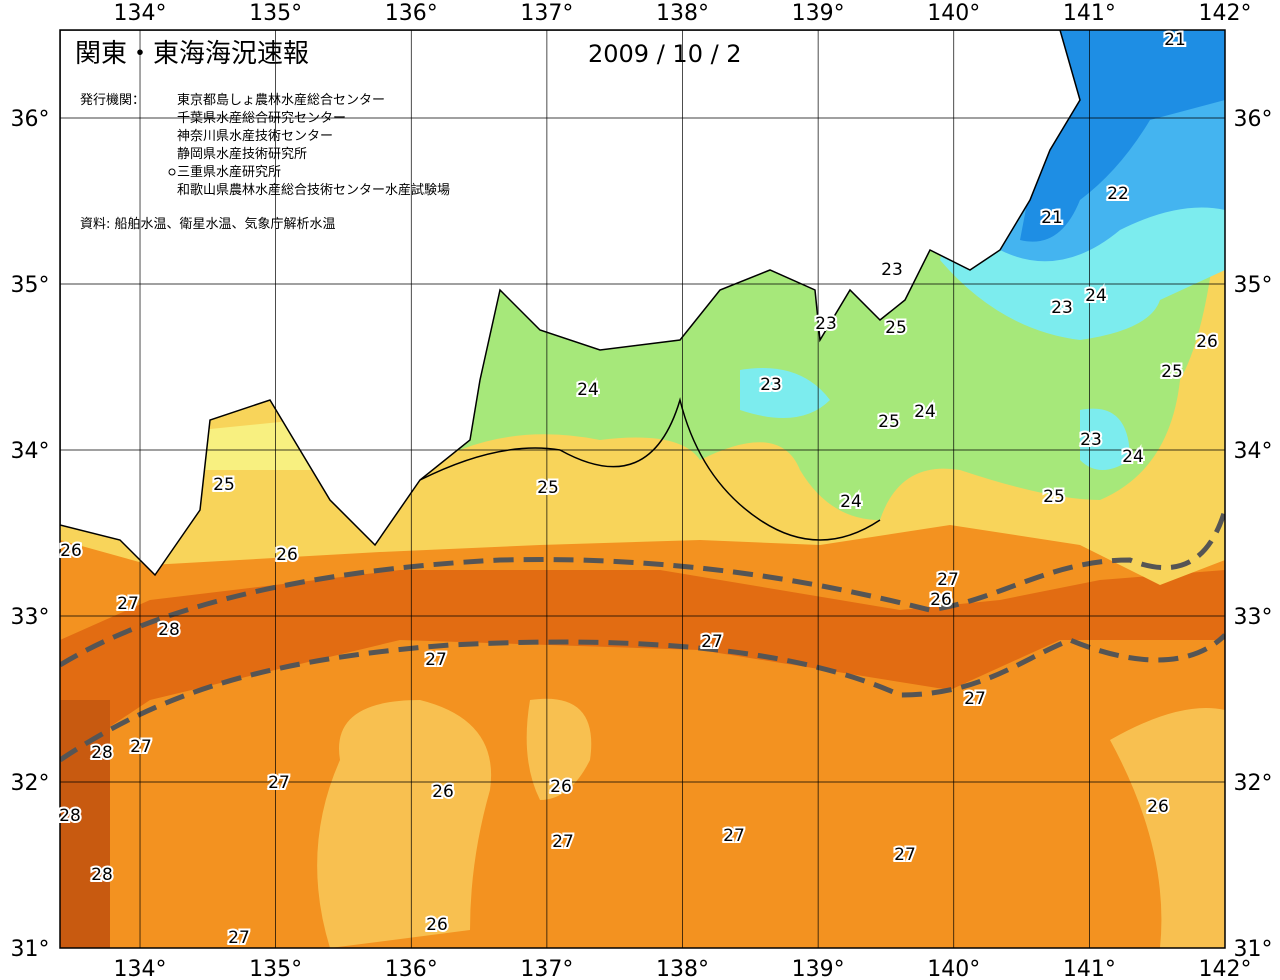  What do you see at coordinates (650, 469) in the screenshot?
I see `isotherm` at bounding box center [650, 469].